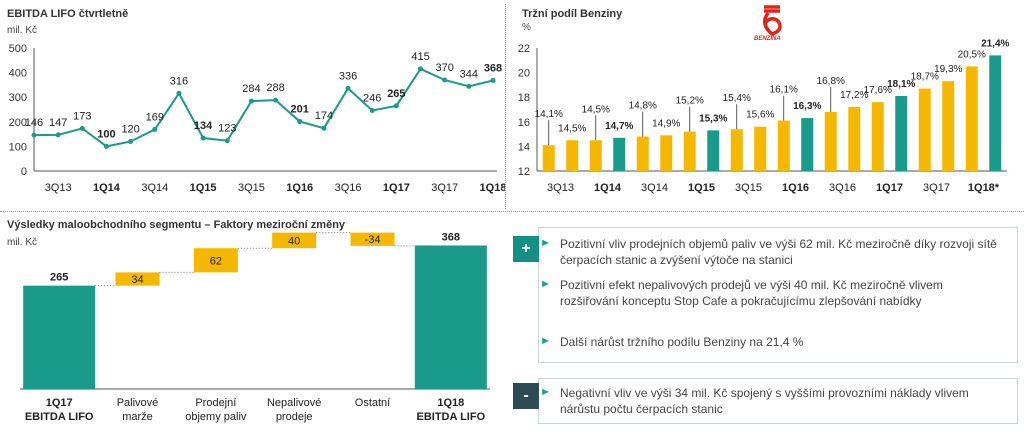  Describe the element at coordinates (526, 27) in the screenshot. I see `share-unit-label: %` at that location.